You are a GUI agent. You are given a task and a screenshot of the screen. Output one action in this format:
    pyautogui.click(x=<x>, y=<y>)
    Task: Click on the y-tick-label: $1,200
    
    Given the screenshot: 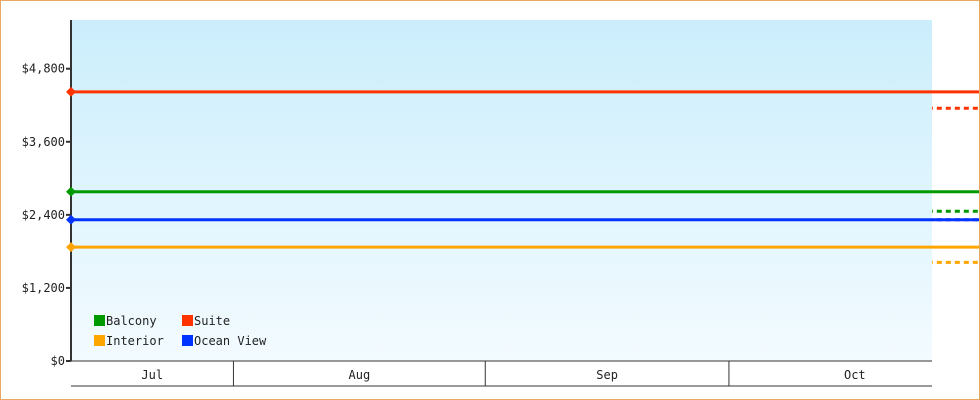 What is the action you would take?
    pyautogui.click(x=43, y=288)
    